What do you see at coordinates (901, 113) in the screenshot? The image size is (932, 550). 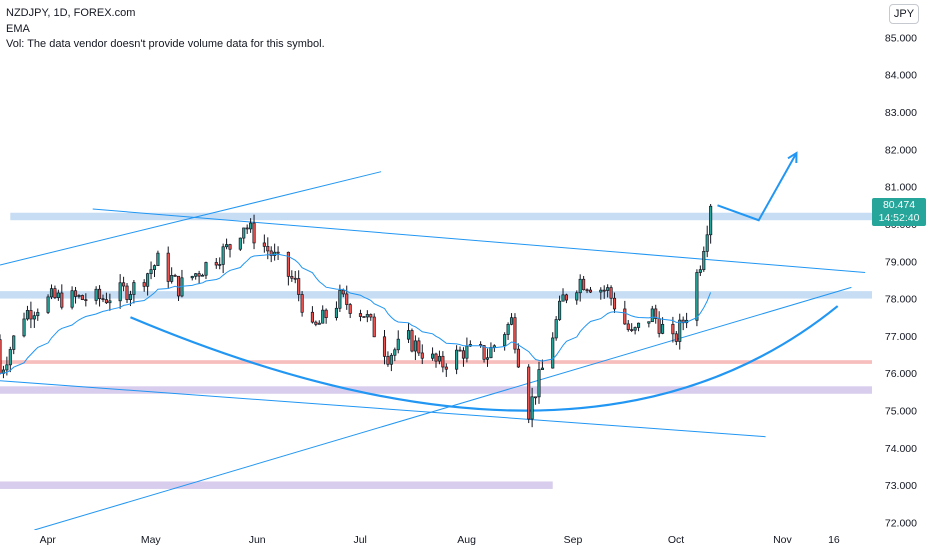 I see `price-tick-label: 83.000` at bounding box center [901, 113].